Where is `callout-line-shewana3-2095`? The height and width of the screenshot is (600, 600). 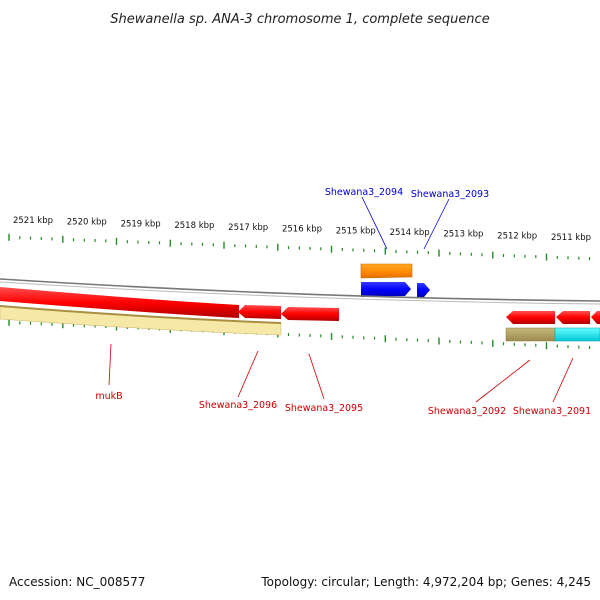
callout-line-shewana3-2095 is located at coordinates (316, 376).